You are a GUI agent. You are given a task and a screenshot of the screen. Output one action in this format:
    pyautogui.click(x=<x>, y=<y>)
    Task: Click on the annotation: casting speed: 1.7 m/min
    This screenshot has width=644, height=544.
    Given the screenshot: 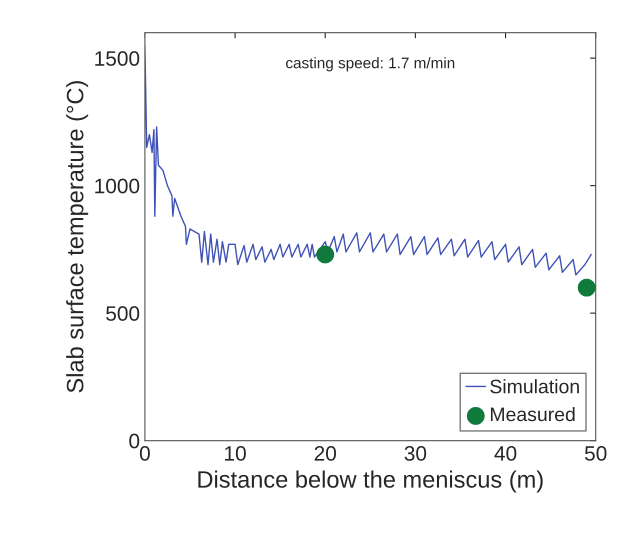 What is the action you would take?
    pyautogui.click(x=370, y=64)
    